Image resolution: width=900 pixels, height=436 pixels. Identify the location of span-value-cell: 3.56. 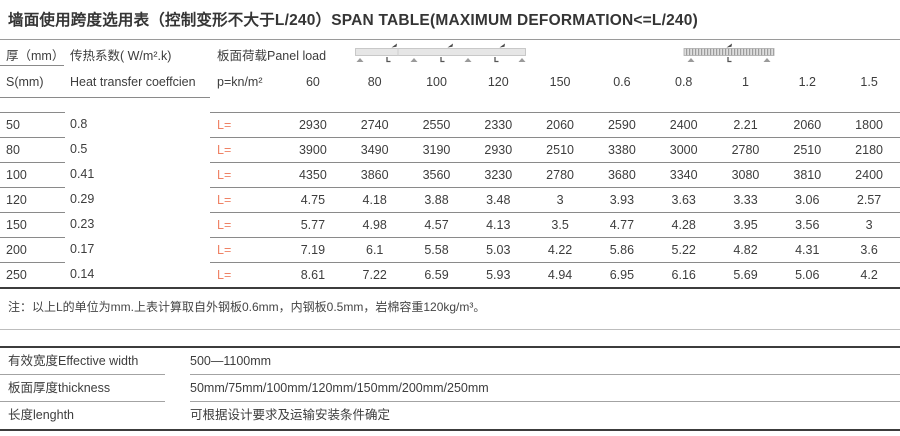
(807, 224).